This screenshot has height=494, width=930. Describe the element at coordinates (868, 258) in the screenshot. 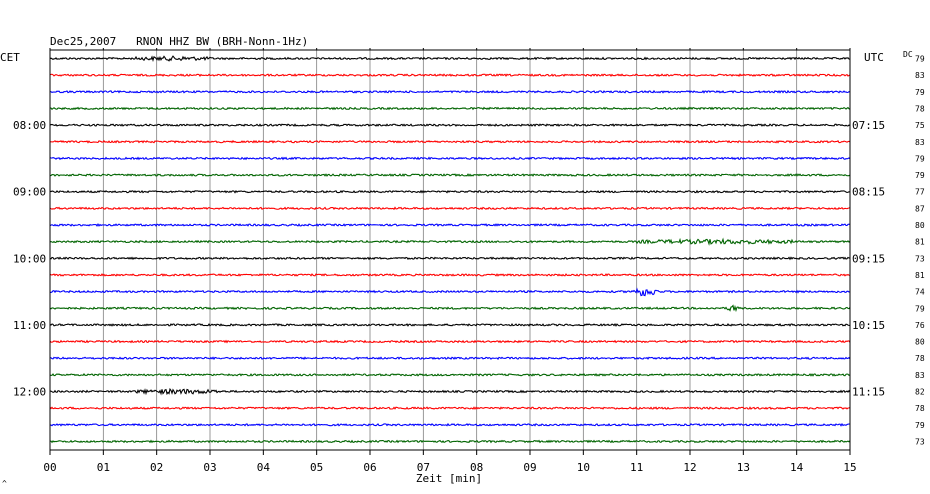

I see `right-time-label: 09:15` at that location.